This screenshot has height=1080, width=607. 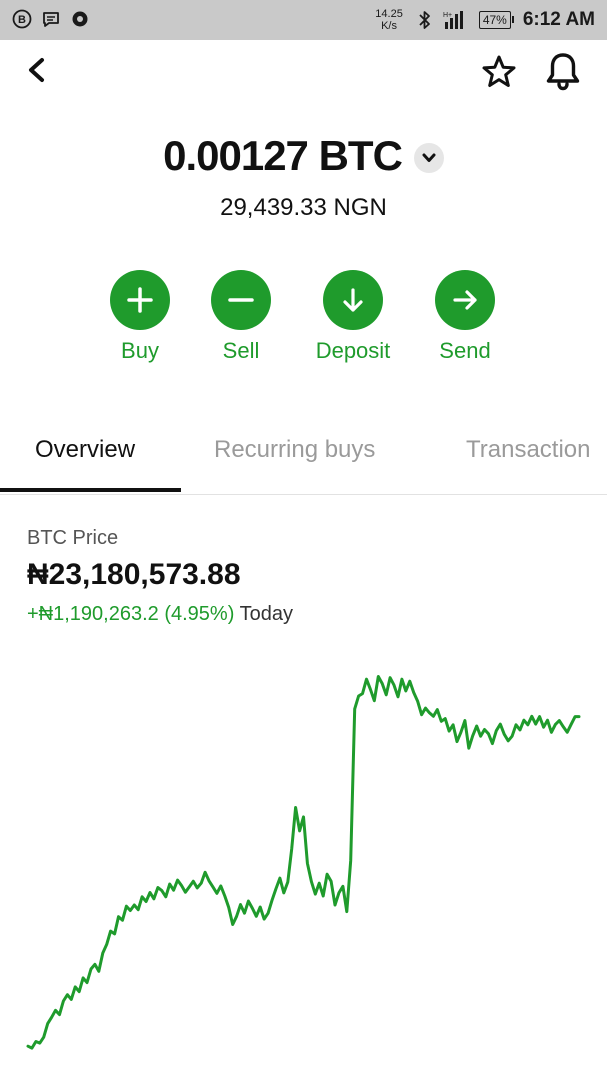 I want to click on tab-overview: Overview, so click(x=85, y=449).